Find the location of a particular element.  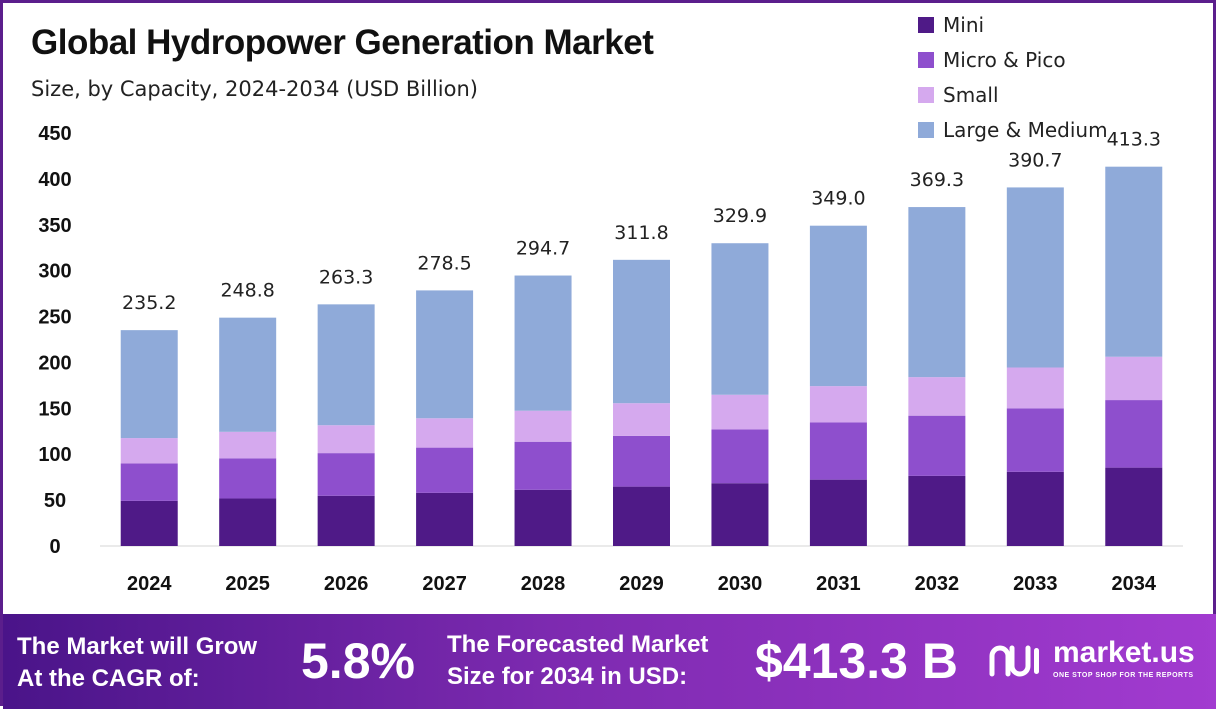

cagr-caption: The Market will Grow At the CAGR of: is located at coordinates (137, 663).